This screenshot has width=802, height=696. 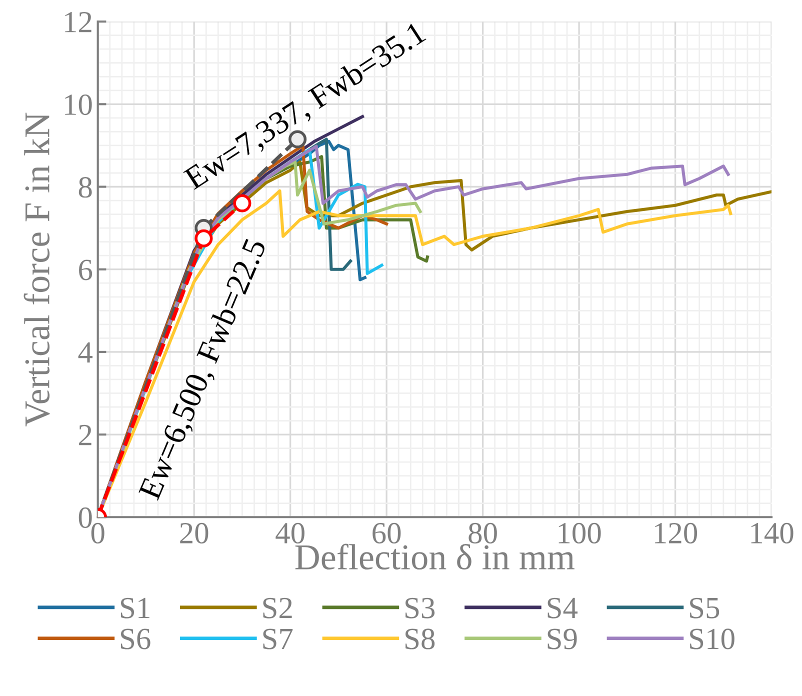 I want to click on legend-label: S8, so click(x=420, y=639).